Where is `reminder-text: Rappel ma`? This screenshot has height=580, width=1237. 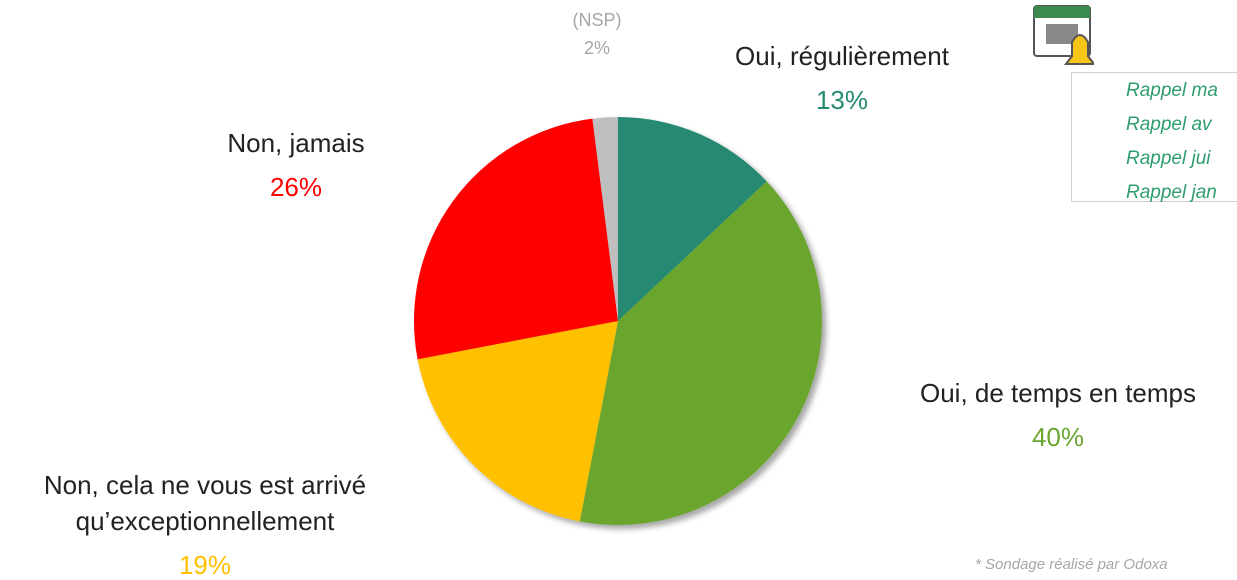 reminder-text: Rappel ma is located at coordinates (1172, 90).